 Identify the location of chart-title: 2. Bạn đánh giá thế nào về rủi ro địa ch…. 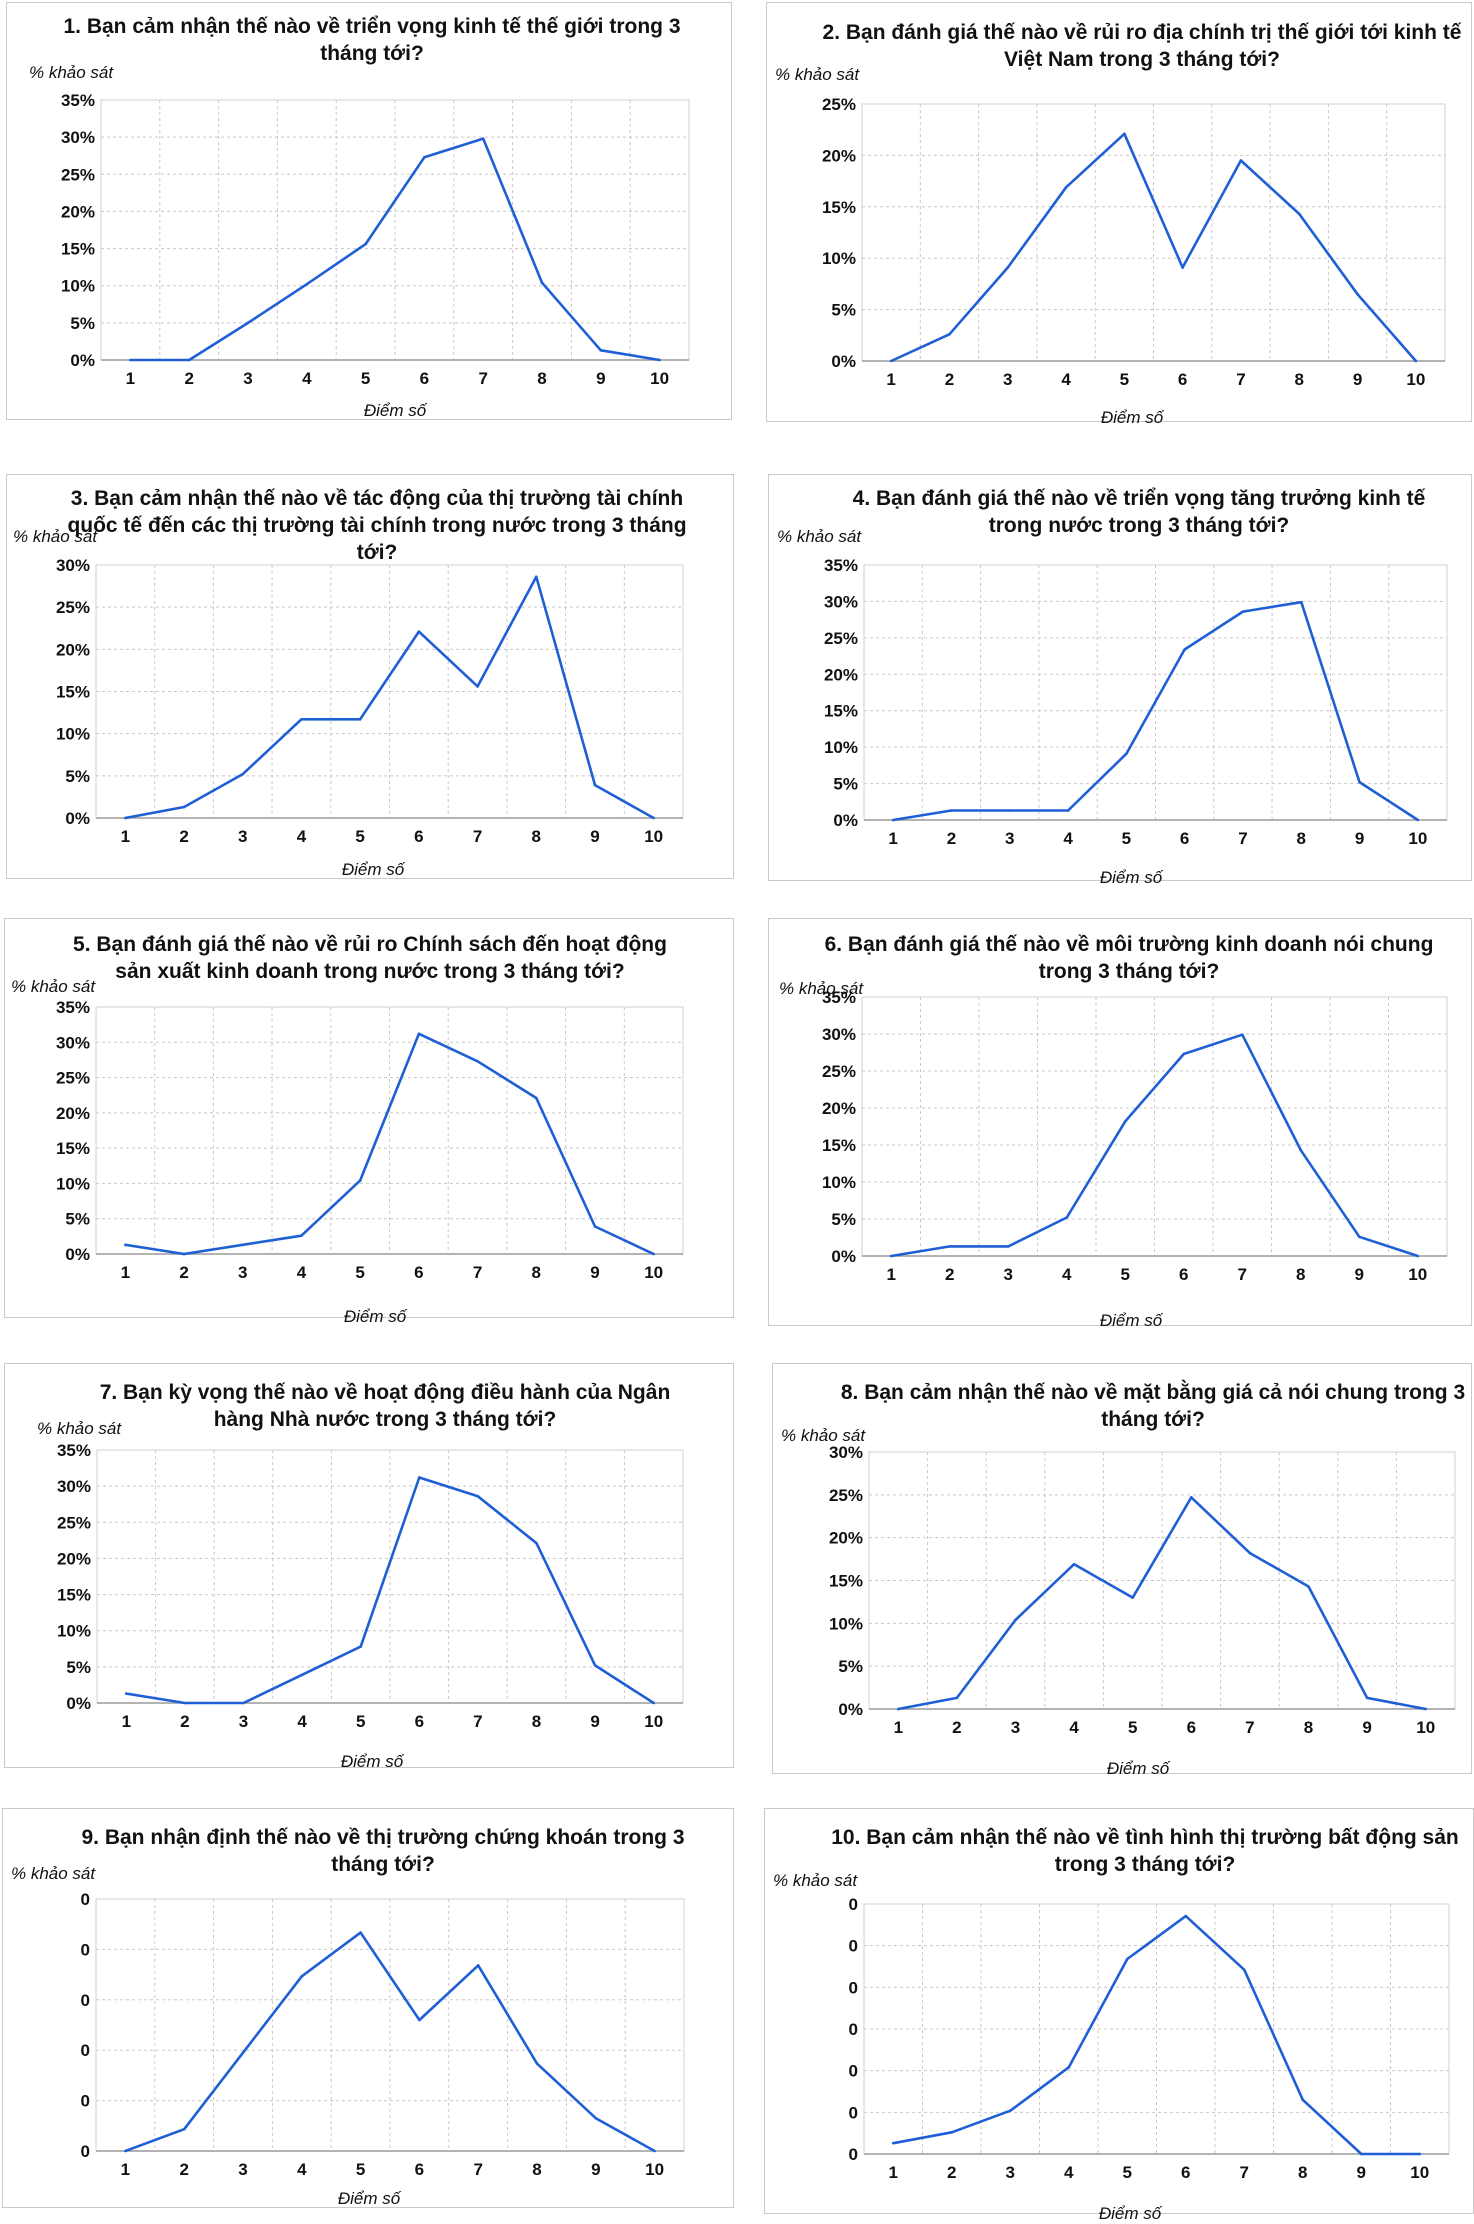
(1142, 46).